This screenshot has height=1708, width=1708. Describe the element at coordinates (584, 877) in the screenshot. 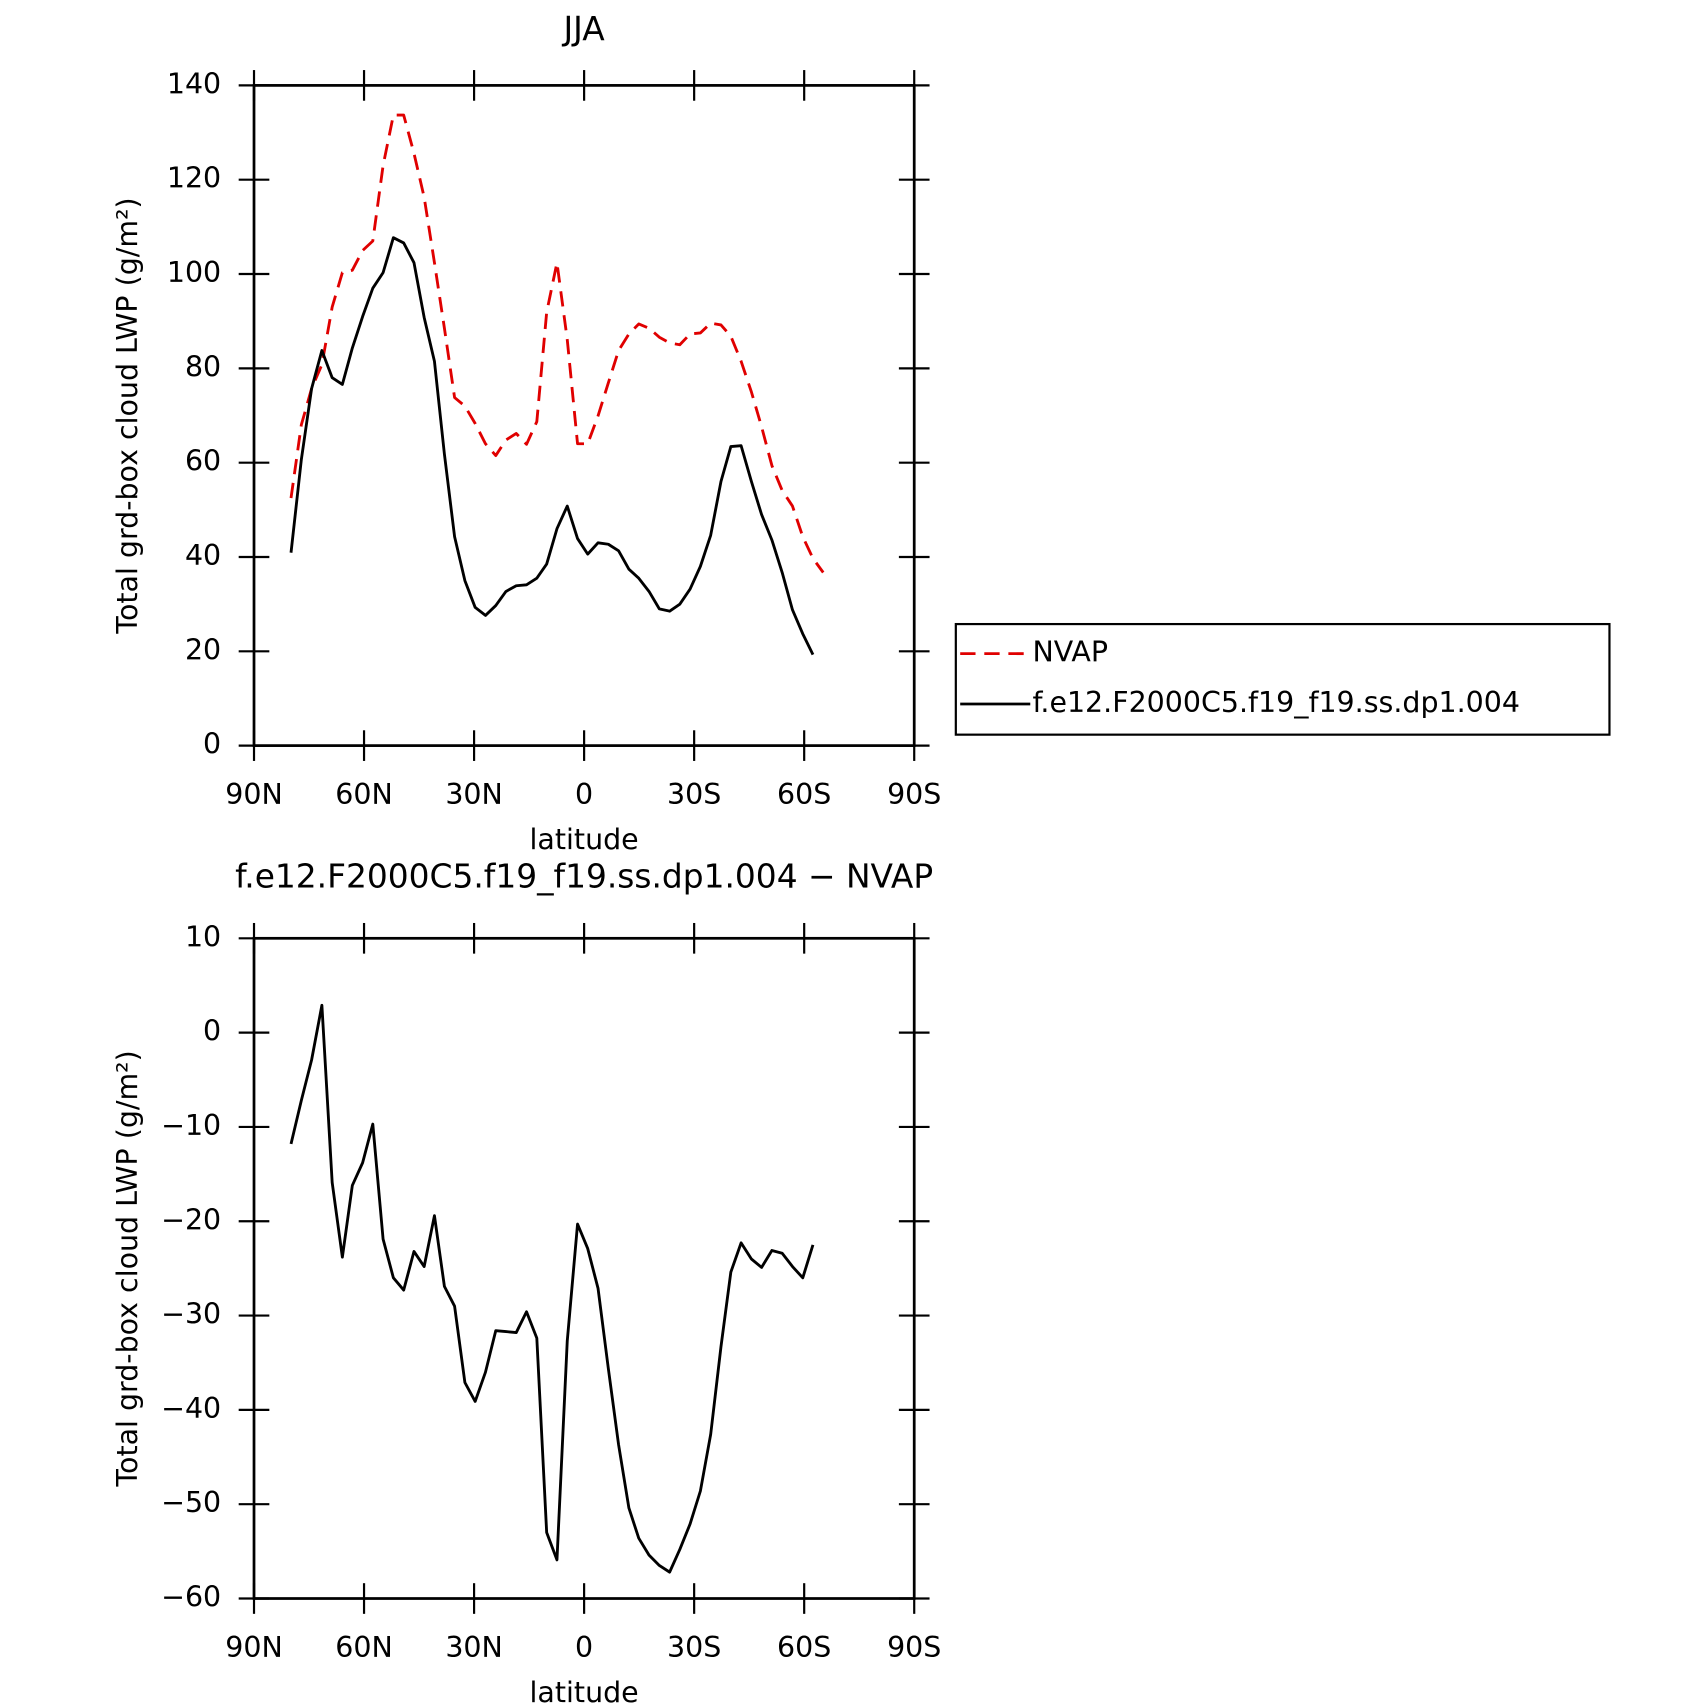

I see `chart-title: f.e12.F2000C5.f19_f19.ss.dp1.004 − NVAP` at that location.